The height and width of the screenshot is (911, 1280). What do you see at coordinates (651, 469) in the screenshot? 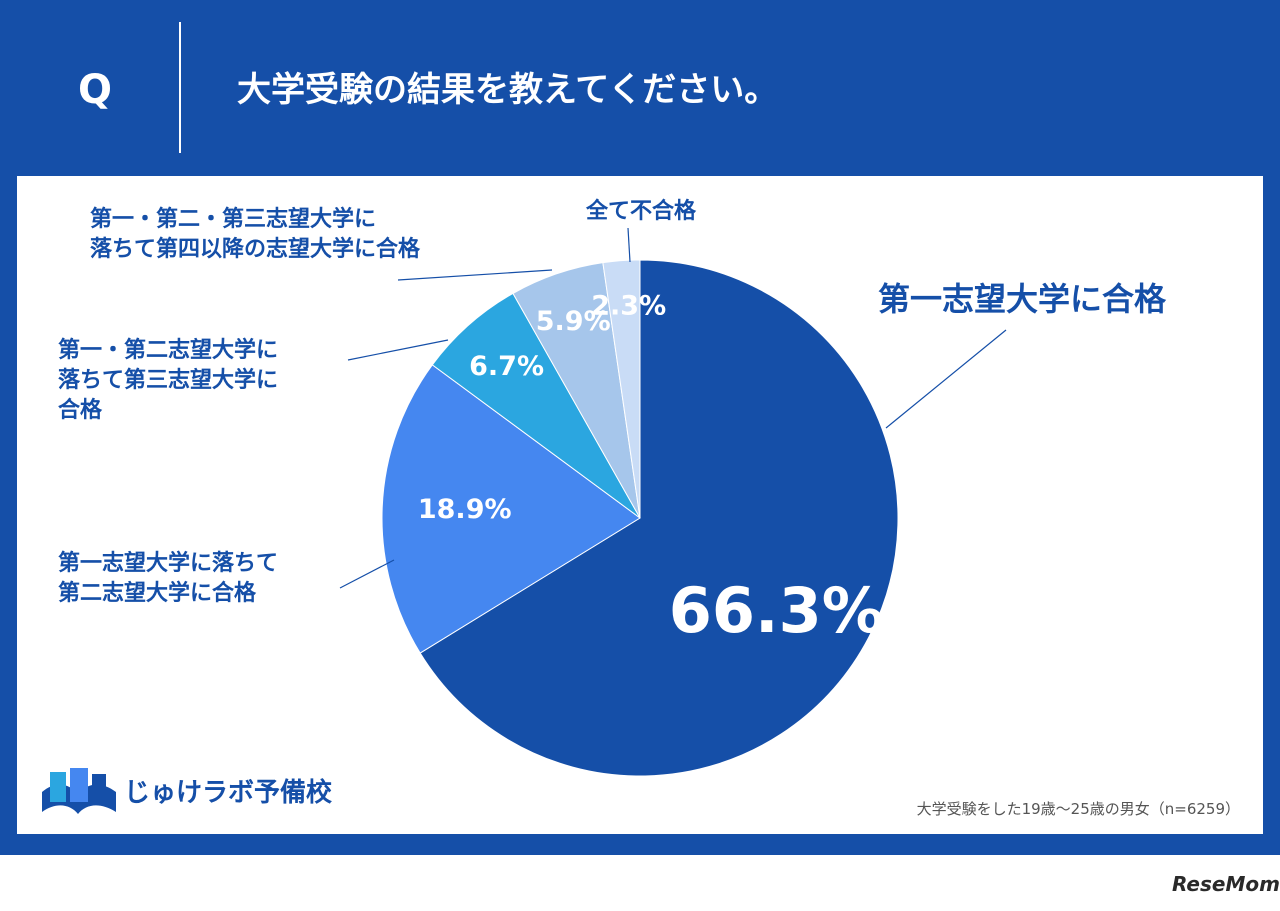
I see `value-labels-layer: 66.3% 18.9% 6.7% 5.9%2.3%` at bounding box center [651, 469].